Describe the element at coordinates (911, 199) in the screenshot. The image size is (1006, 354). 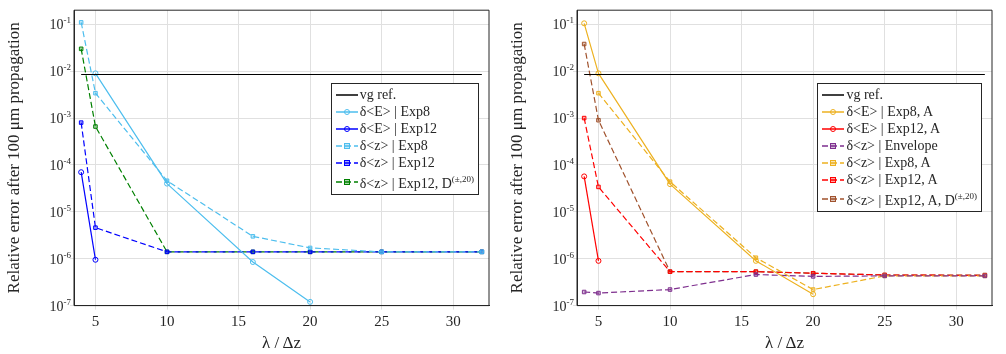
I see `legend-label: δ<z> | Exp12, A, D$^{(±,20)}$` at that location.